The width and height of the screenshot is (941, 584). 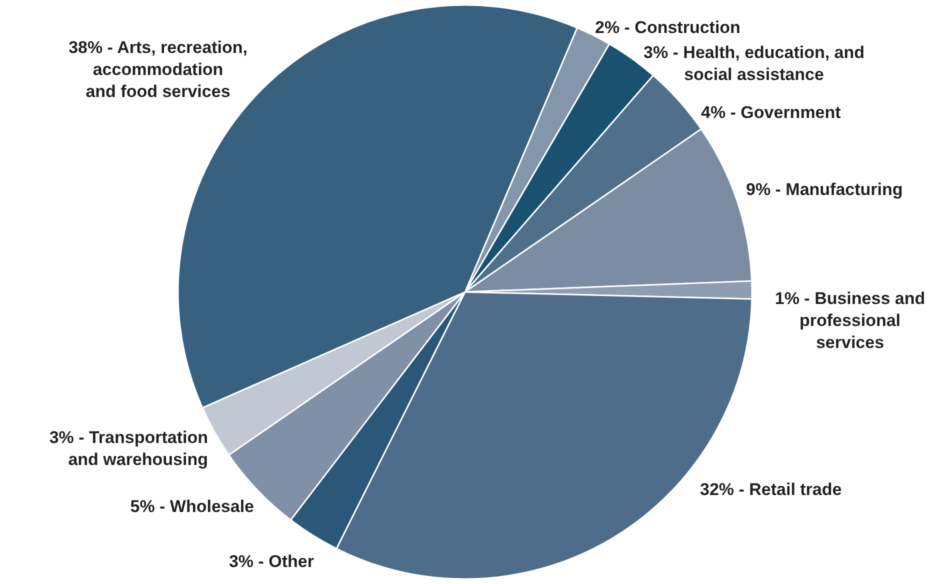 What do you see at coordinates (667, 27) in the screenshot?
I see `slice-label: 2% - Construction` at bounding box center [667, 27].